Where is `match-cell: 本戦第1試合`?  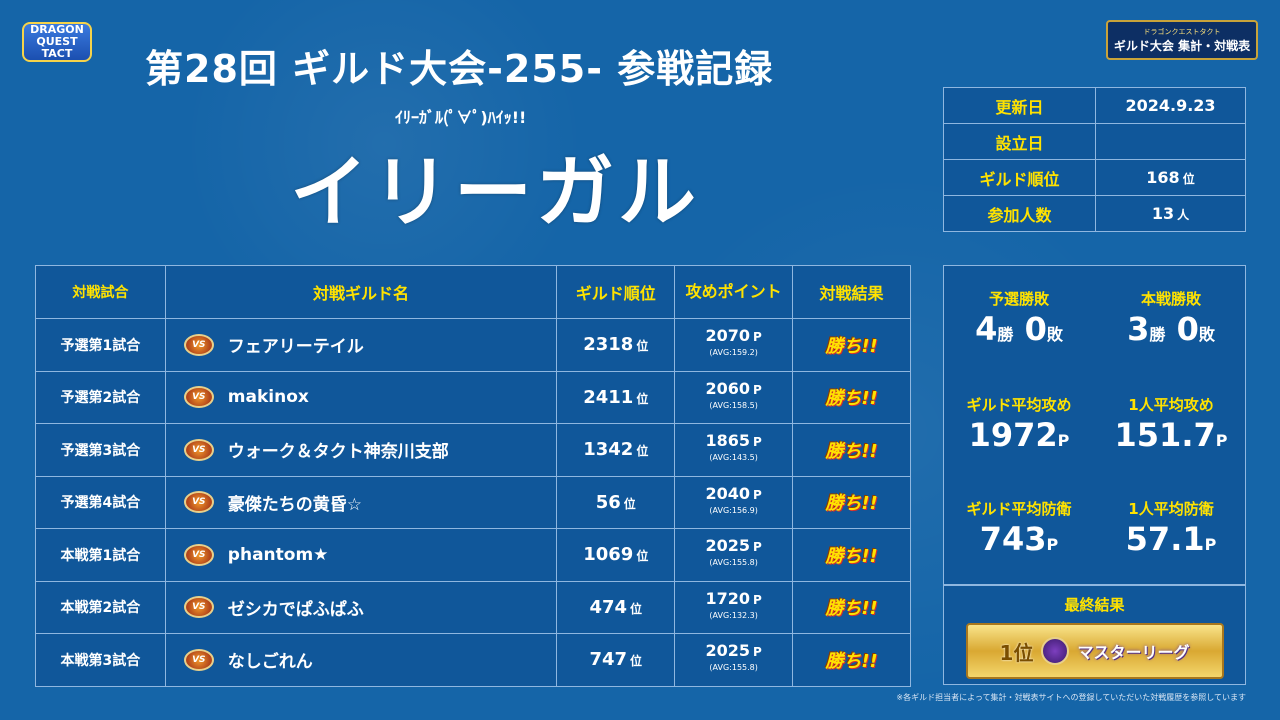
match-cell: 本戦第1試合 is located at coordinates (100, 555).